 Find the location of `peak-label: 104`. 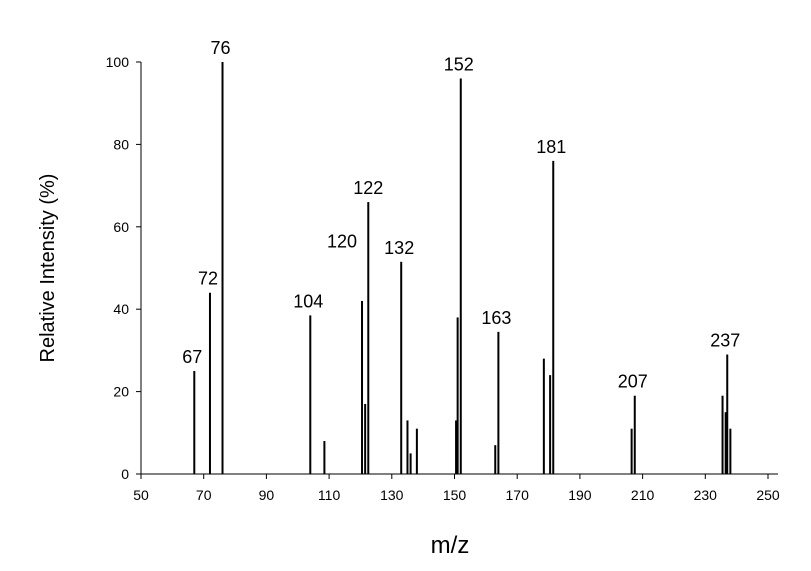

peak-label: 104 is located at coordinates (308, 301).